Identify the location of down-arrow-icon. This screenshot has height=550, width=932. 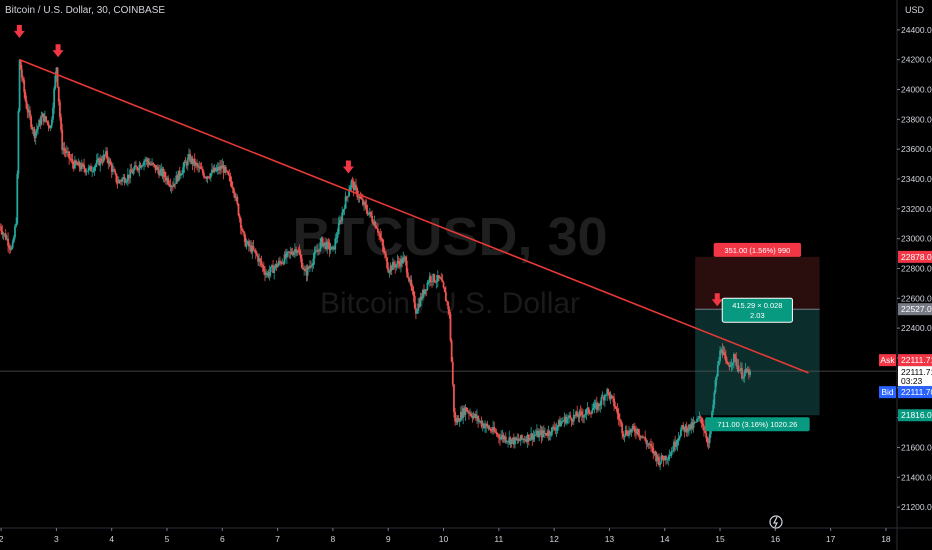
(19, 31).